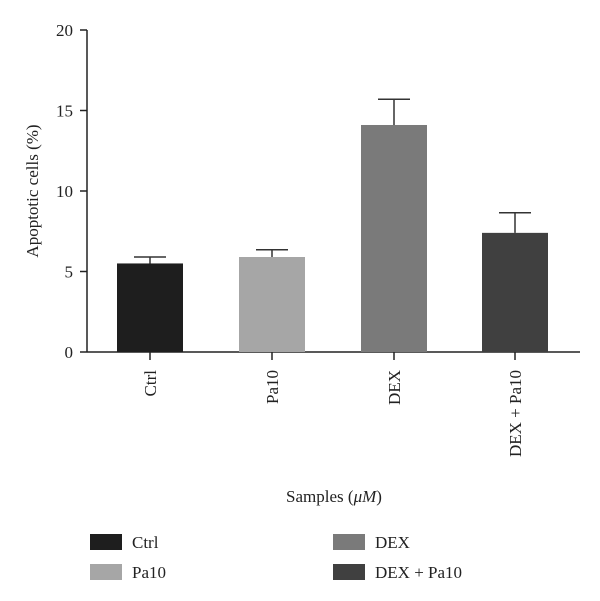 This screenshot has width=600, height=601. What do you see at coordinates (69, 272) in the screenshot?
I see `y-tick-label: 5` at bounding box center [69, 272].